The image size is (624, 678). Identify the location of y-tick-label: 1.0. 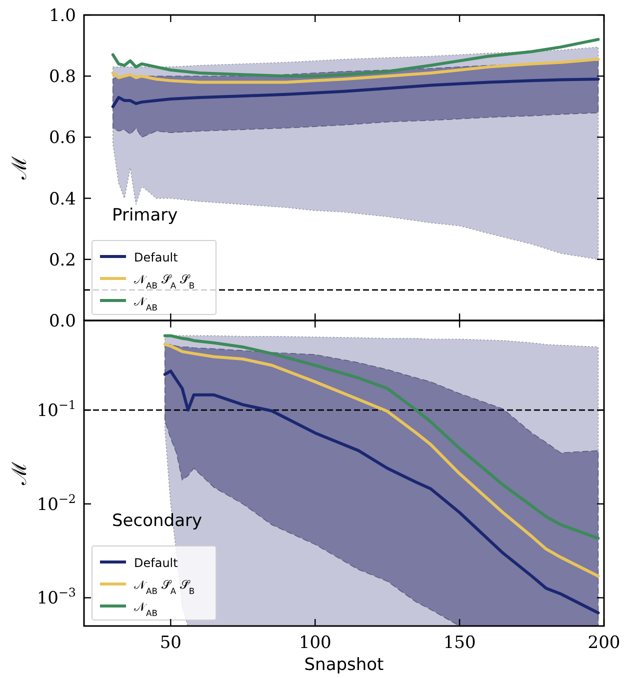
(62, 16).